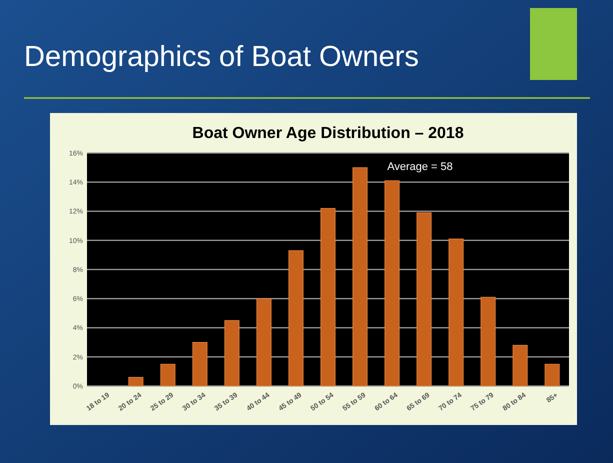  What do you see at coordinates (420, 167) in the screenshot?
I see `annotation: Average = 58` at bounding box center [420, 167].